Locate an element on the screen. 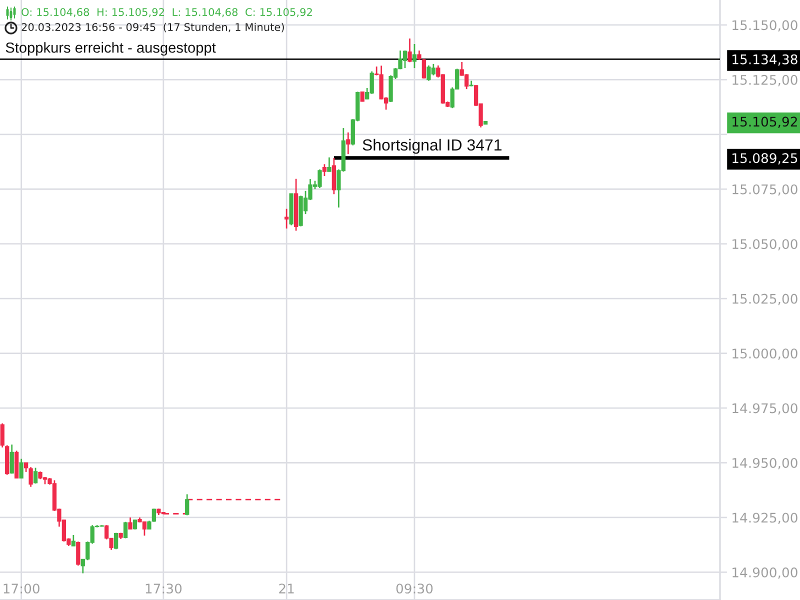  series-label: Shortsignal ID 3471 is located at coordinates (432, 146).